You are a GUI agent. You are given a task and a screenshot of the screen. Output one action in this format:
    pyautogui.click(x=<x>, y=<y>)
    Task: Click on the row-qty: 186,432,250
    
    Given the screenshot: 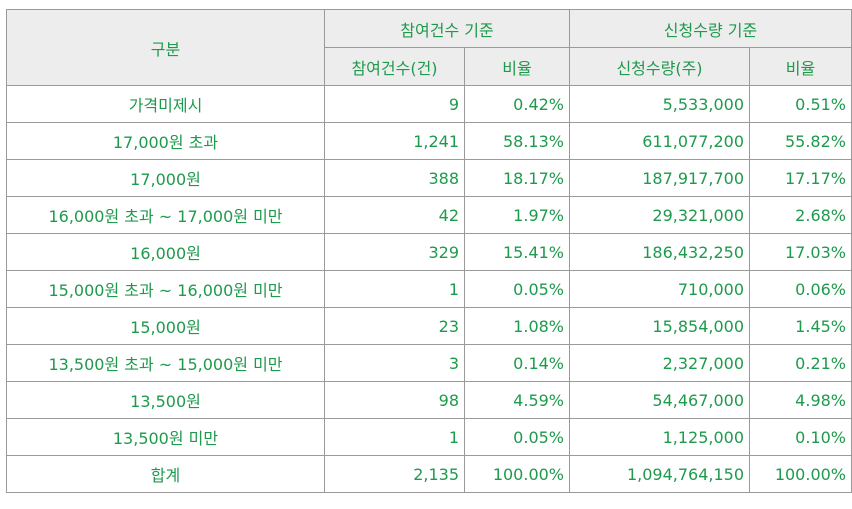 What is the action you would take?
    pyautogui.click(x=659, y=252)
    